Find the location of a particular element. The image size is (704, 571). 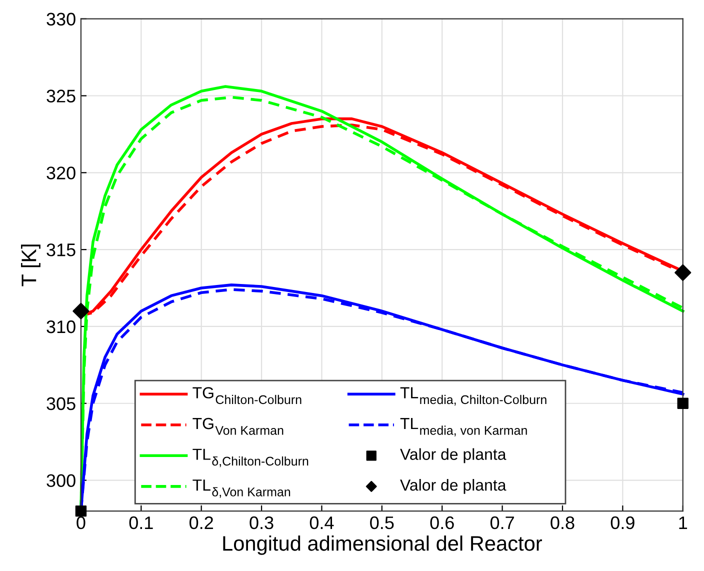

x-tick-label: 0.5 is located at coordinates (382, 523).